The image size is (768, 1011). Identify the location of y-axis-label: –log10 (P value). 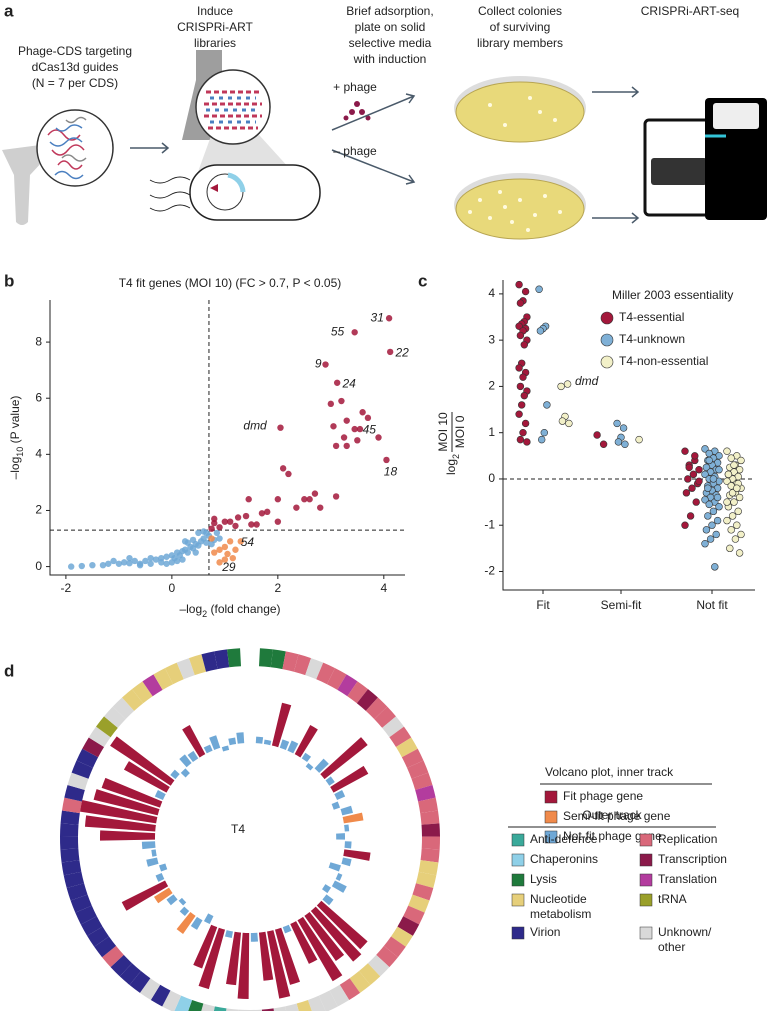
(16, 438).